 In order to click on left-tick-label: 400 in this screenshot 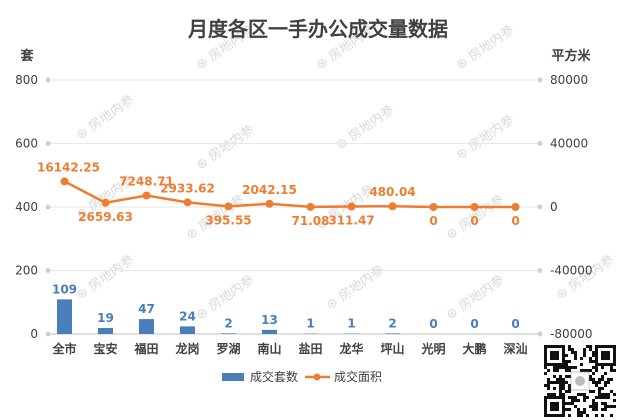, I will do `click(26, 207)`.